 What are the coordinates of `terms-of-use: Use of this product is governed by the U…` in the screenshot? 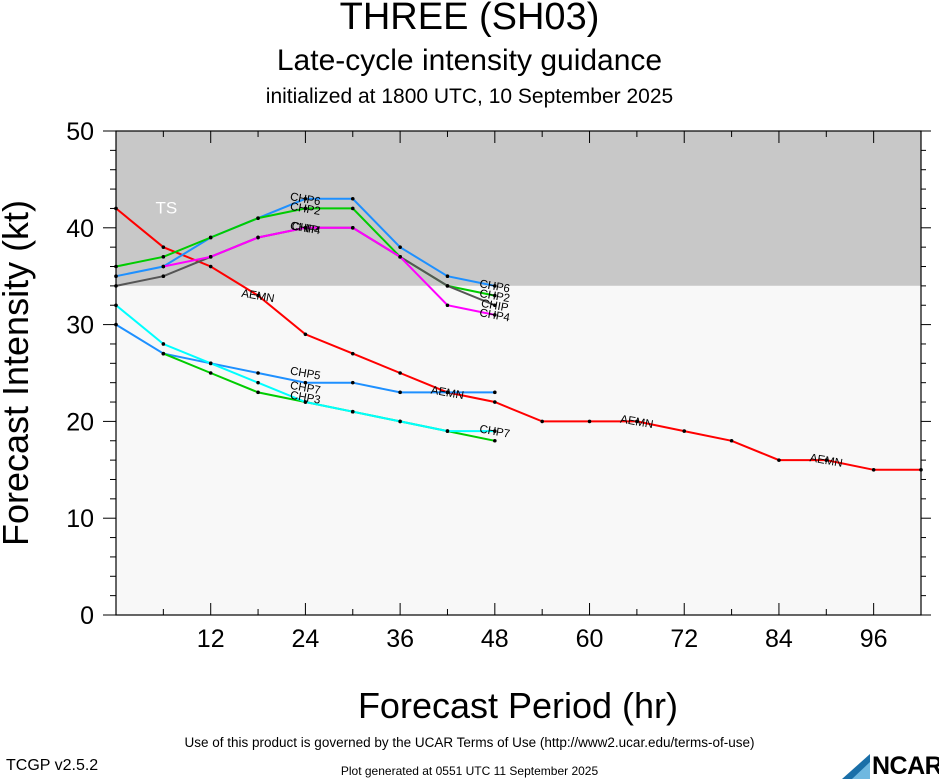 It's located at (469, 742).